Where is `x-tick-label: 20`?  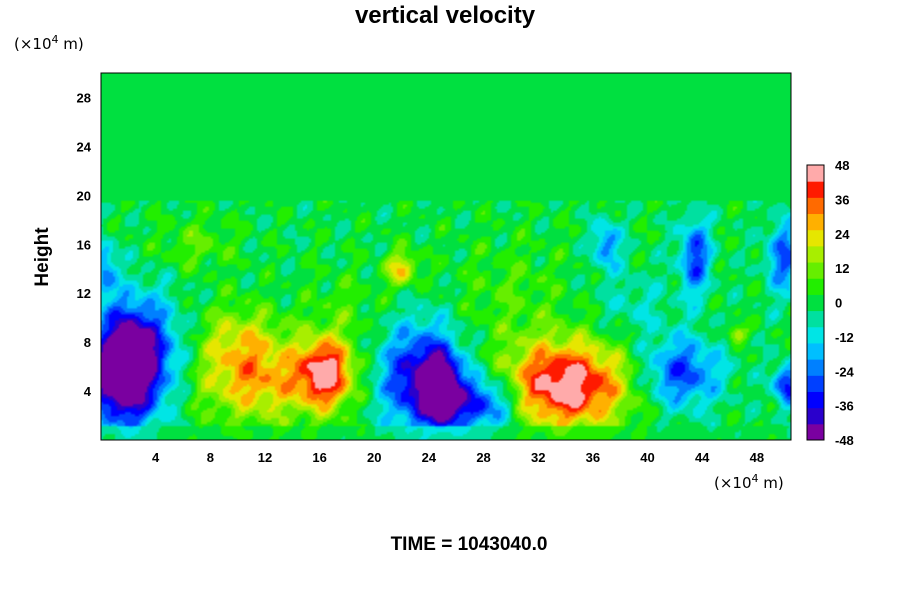
x-tick-label: 20 is located at coordinates (374, 457).